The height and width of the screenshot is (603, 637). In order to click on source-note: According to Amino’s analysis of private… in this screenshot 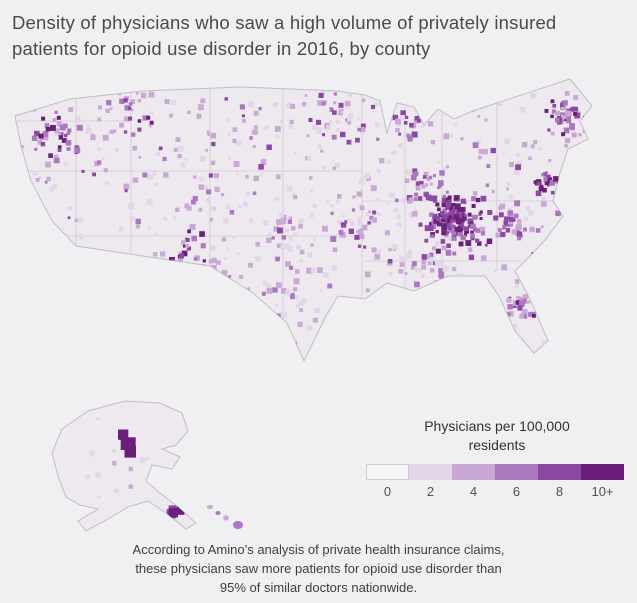, I will do `click(318, 569)`.